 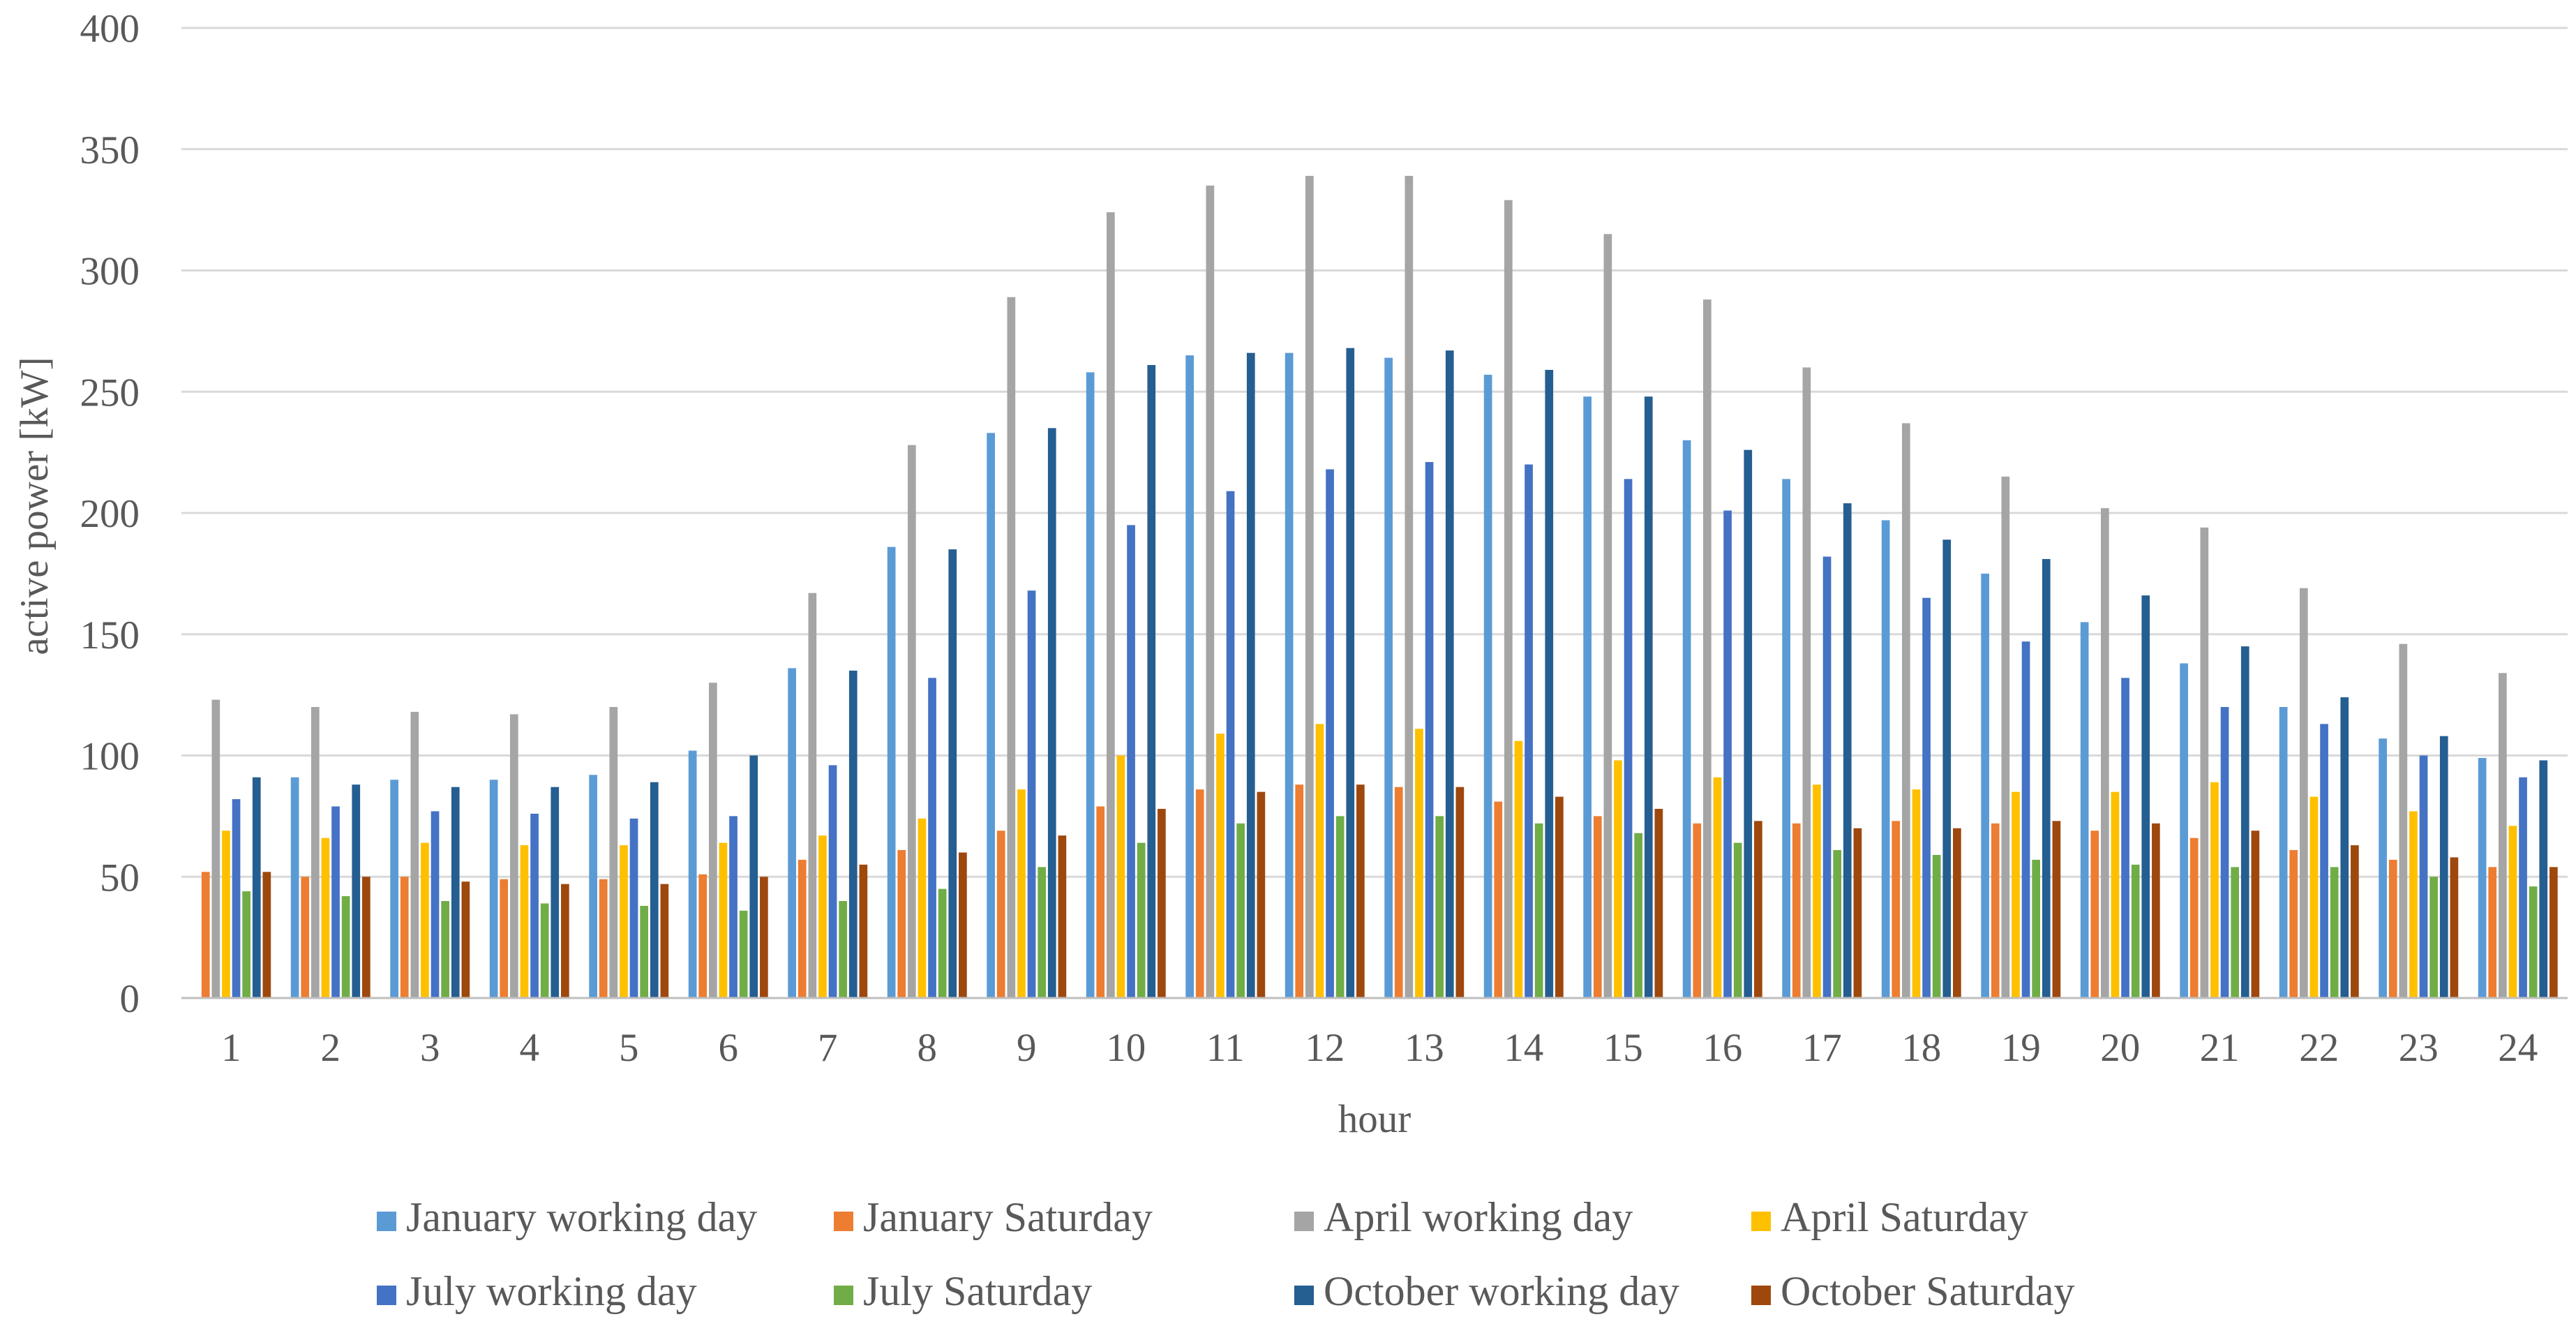 What do you see at coordinates (729, 1048) in the screenshot?
I see `x-tick-label: 6` at bounding box center [729, 1048].